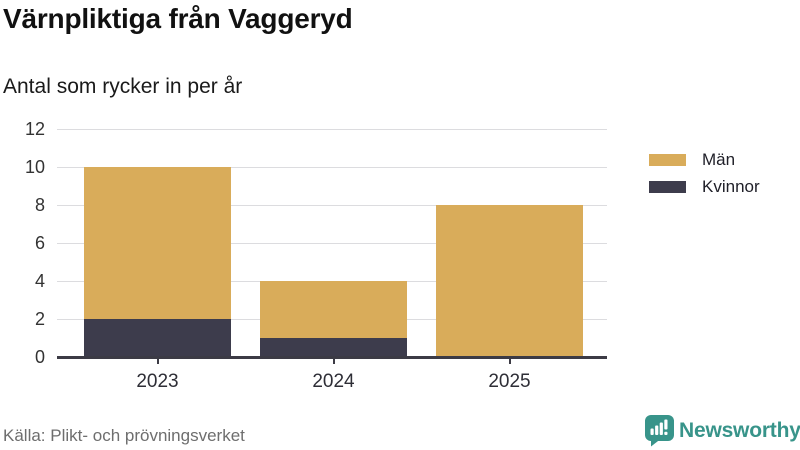 Image resolution: width=800 pixels, height=450 pixels. Describe the element at coordinates (178, 18) in the screenshot. I see `chart-title: Värnpliktiga från Vaggeryd` at that location.